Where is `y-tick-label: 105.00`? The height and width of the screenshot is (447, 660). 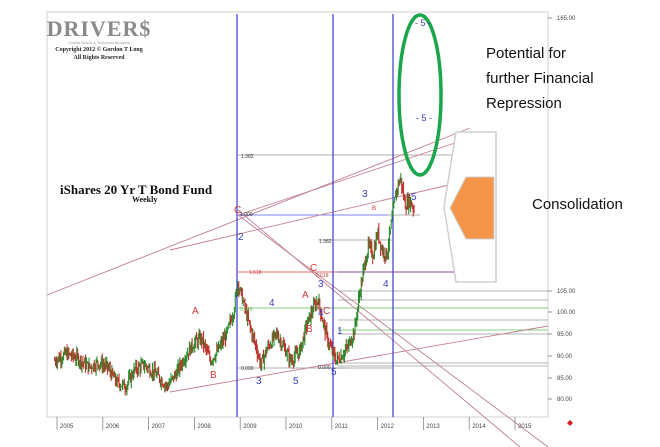
y-tick-label: 105.00 is located at coordinates (566, 292).